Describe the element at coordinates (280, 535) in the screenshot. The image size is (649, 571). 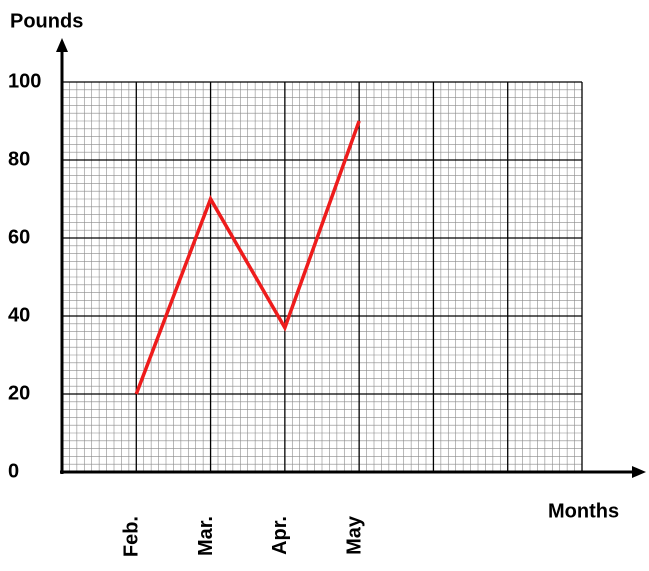
I see `x-tick-label: Apr.` at that location.